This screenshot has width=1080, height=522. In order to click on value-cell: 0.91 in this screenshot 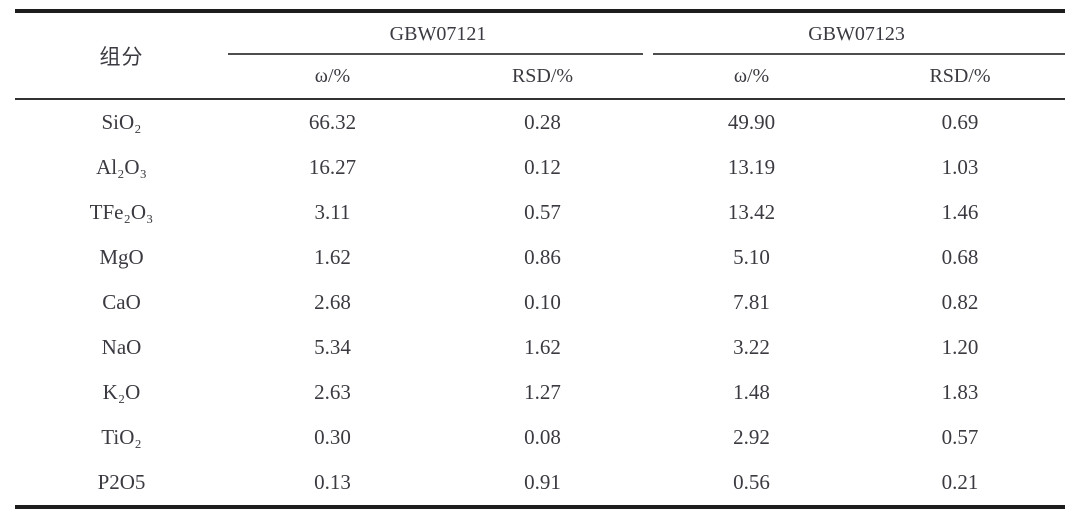, I will do `click(542, 482)`.